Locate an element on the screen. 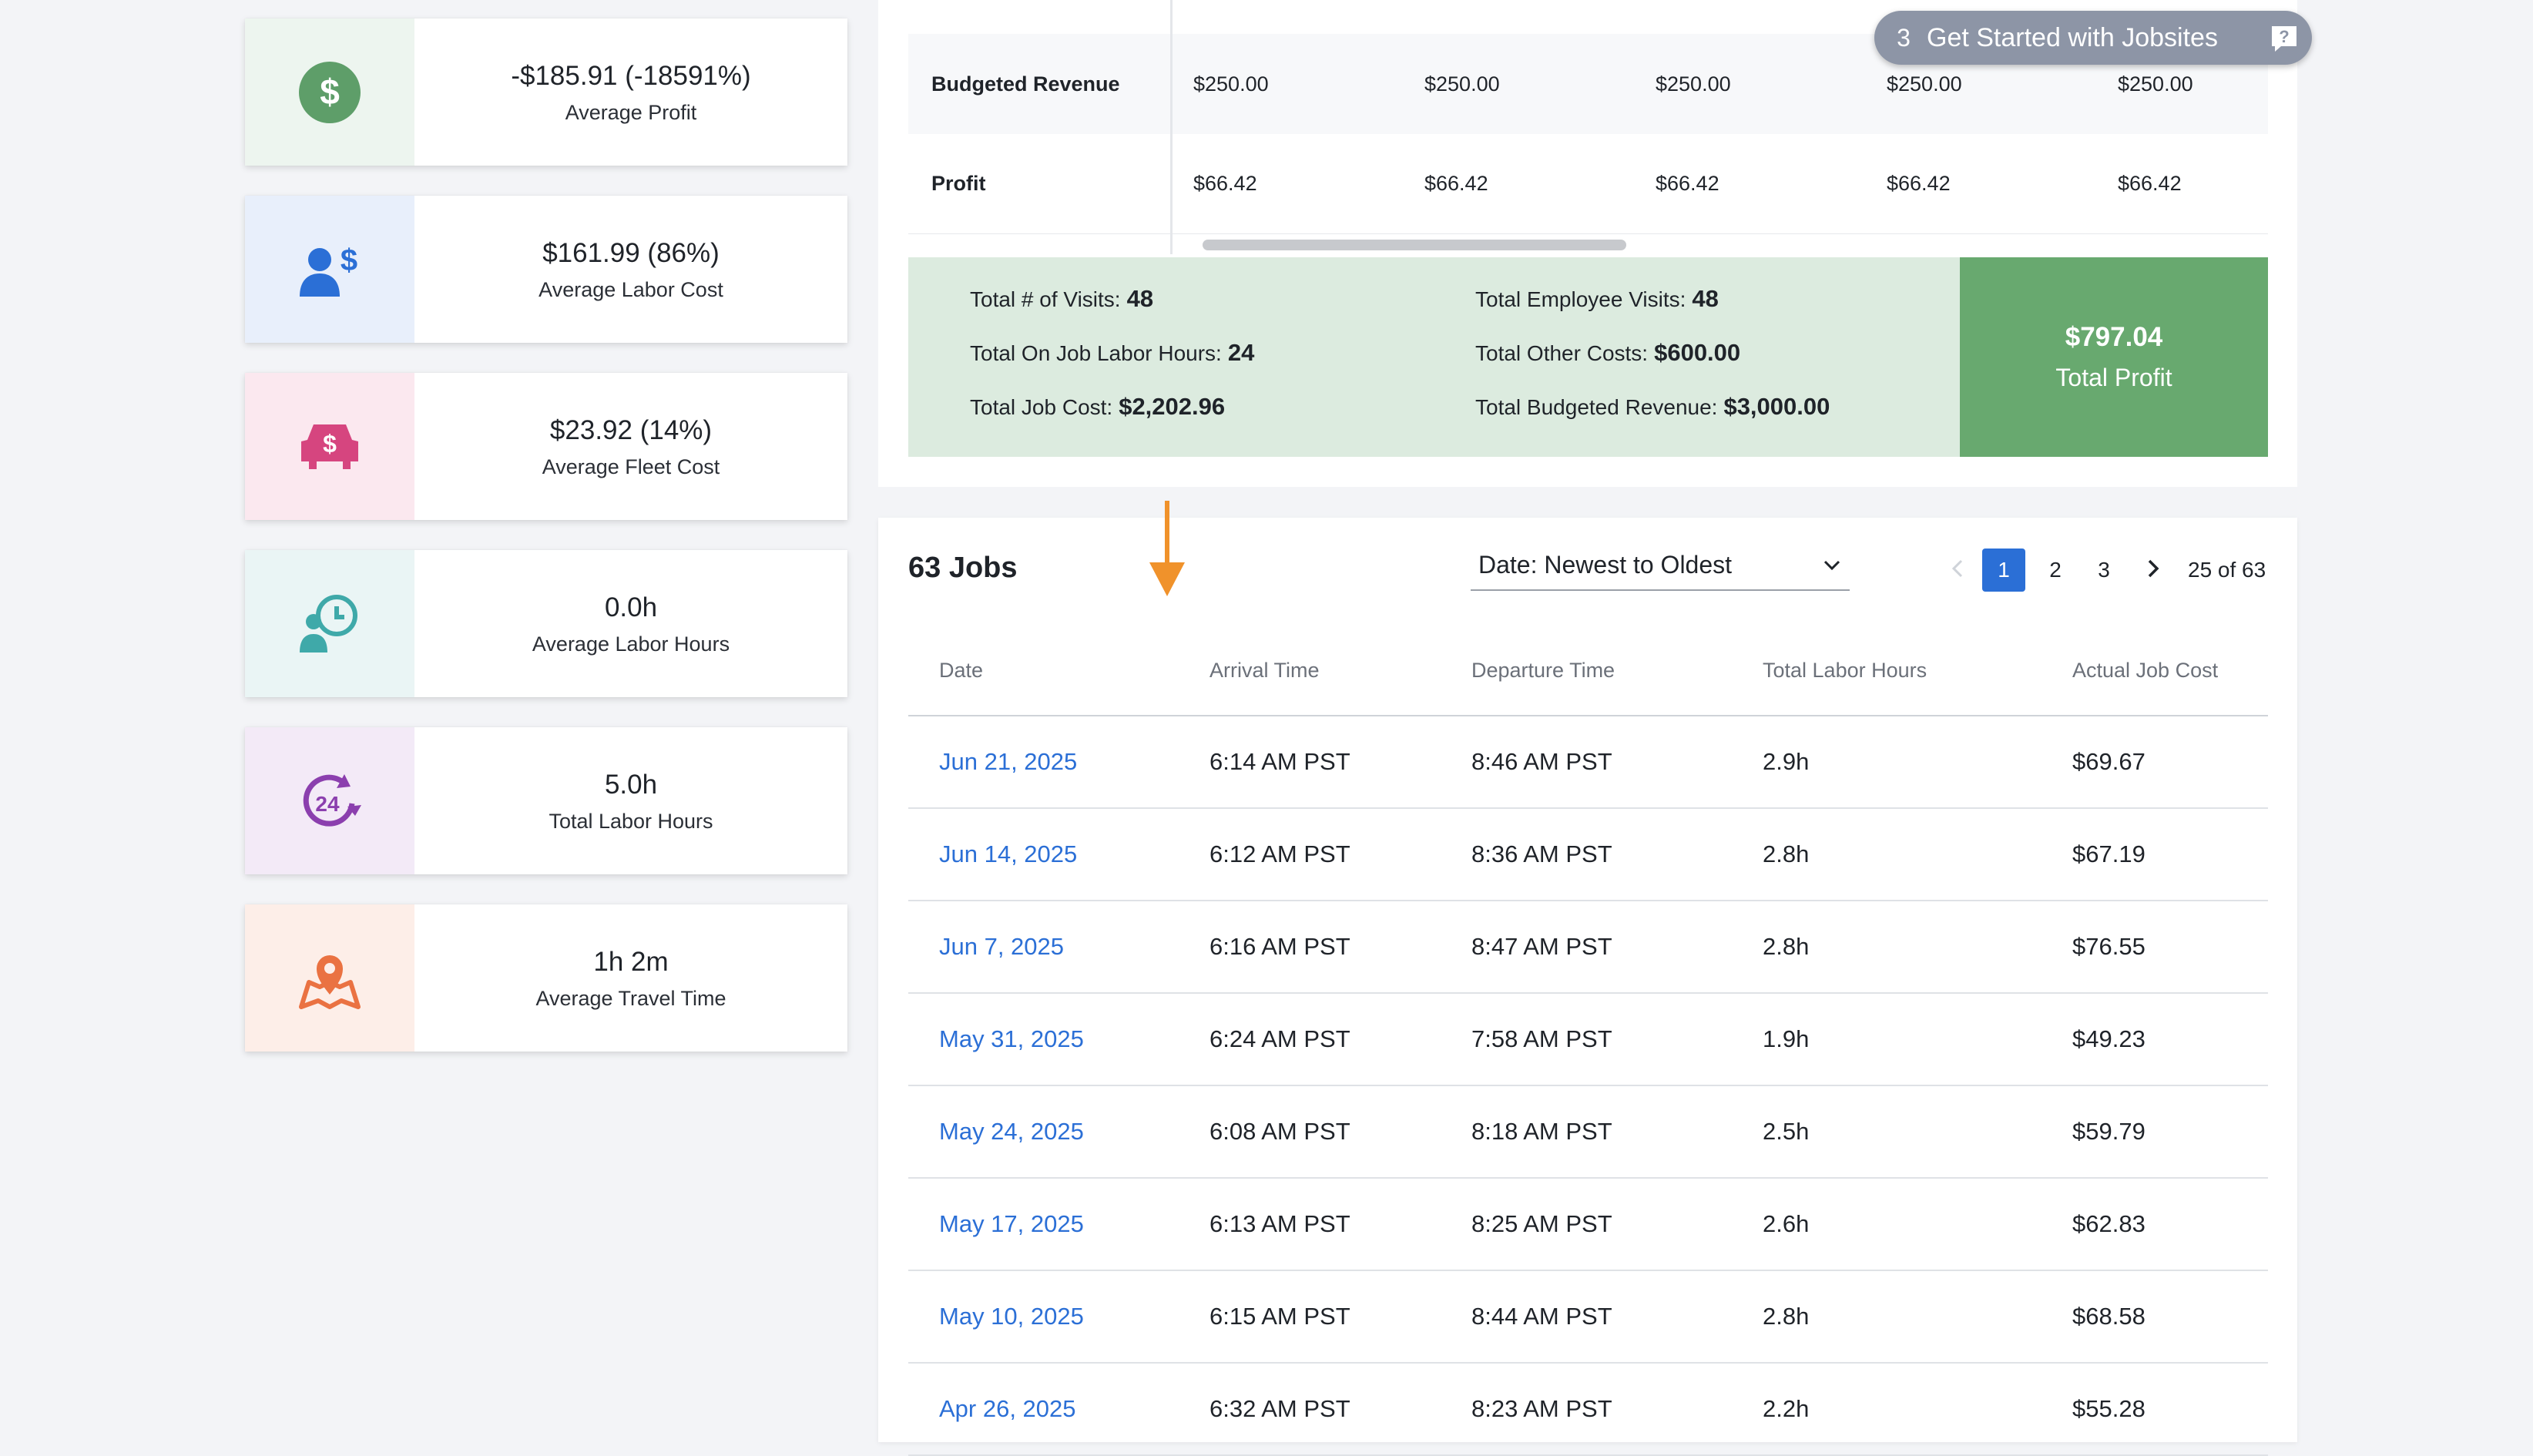 This screenshot has height=1456, width=2533. stat-card-average-profit: $ -$185.91 (-18591%) Average Profit is located at coordinates (546, 92).